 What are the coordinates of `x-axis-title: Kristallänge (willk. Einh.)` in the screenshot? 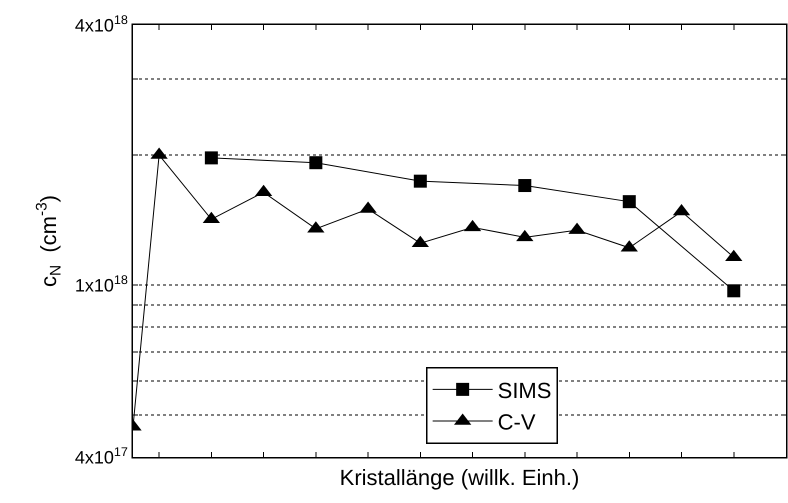 It's located at (460, 477).